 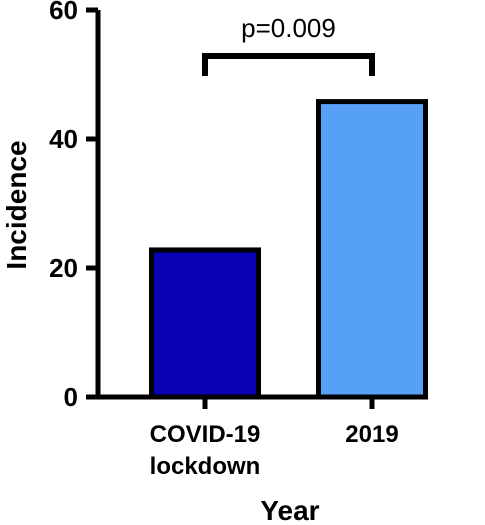 What do you see at coordinates (371, 434) in the screenshot?
I see `x-tick-label: 2019` at bounding box center [371, 434].